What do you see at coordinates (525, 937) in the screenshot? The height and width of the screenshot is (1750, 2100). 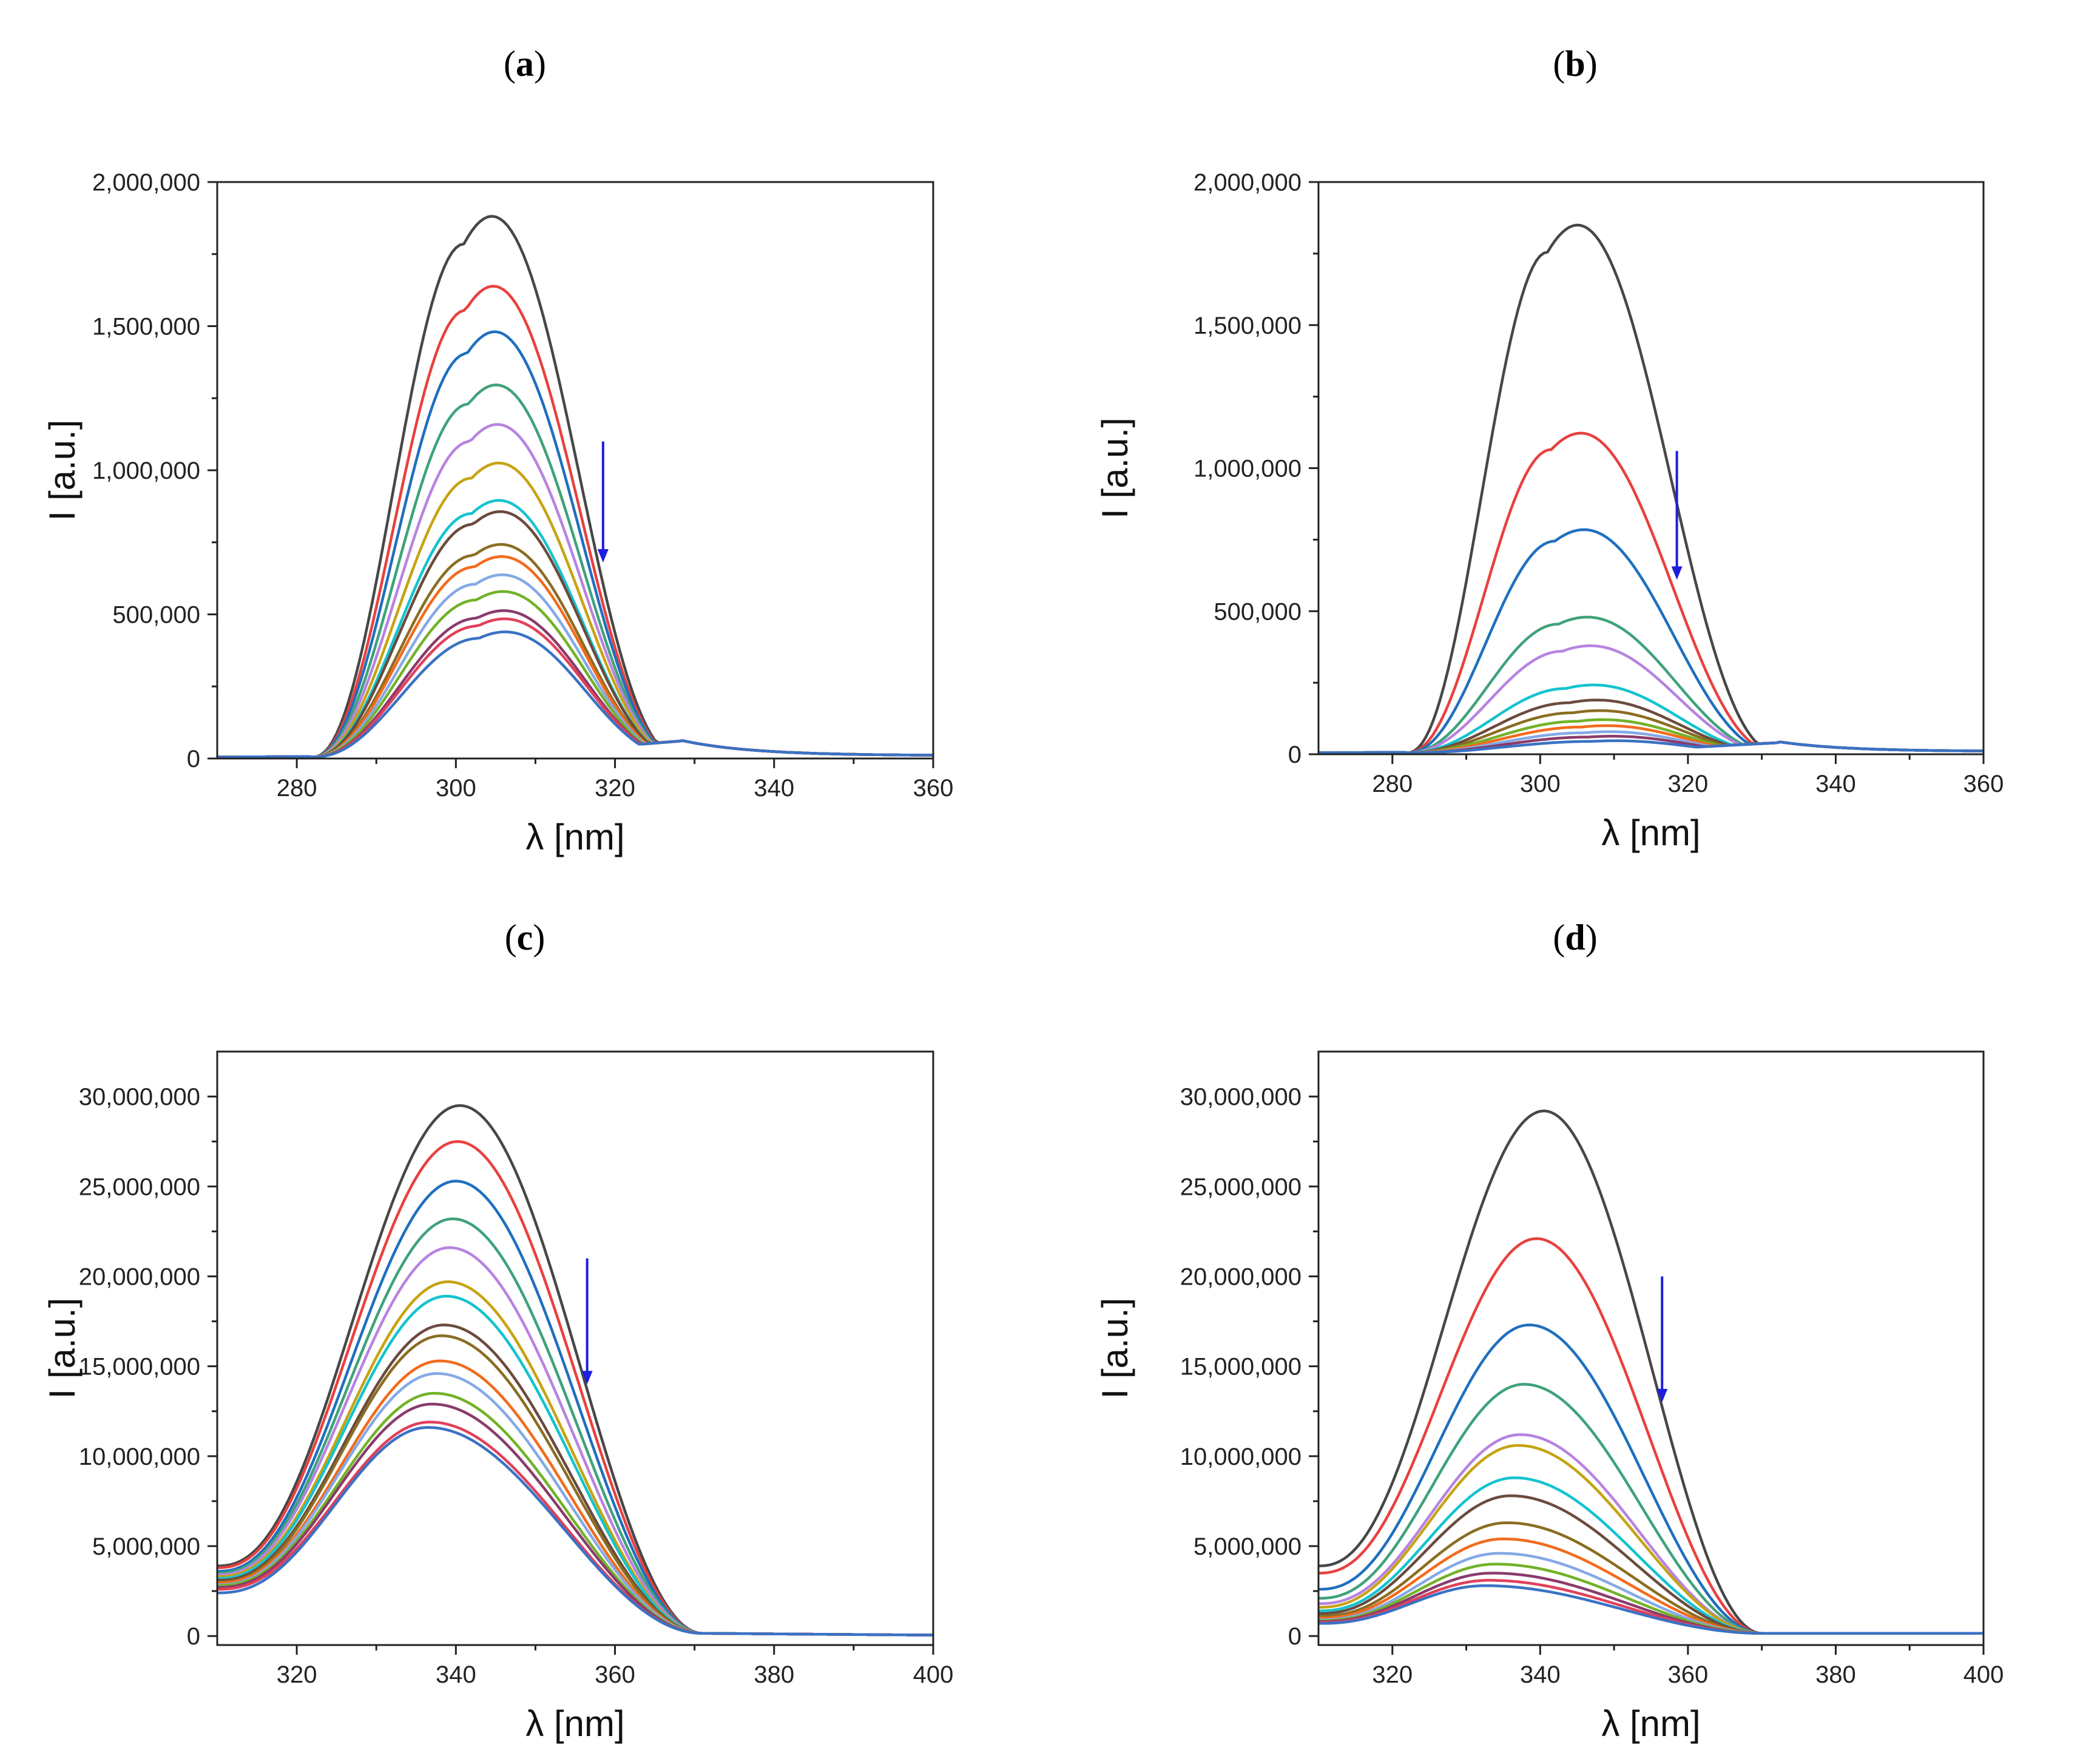 I see `panel-label: (c)` at bounding box center [525, 937].